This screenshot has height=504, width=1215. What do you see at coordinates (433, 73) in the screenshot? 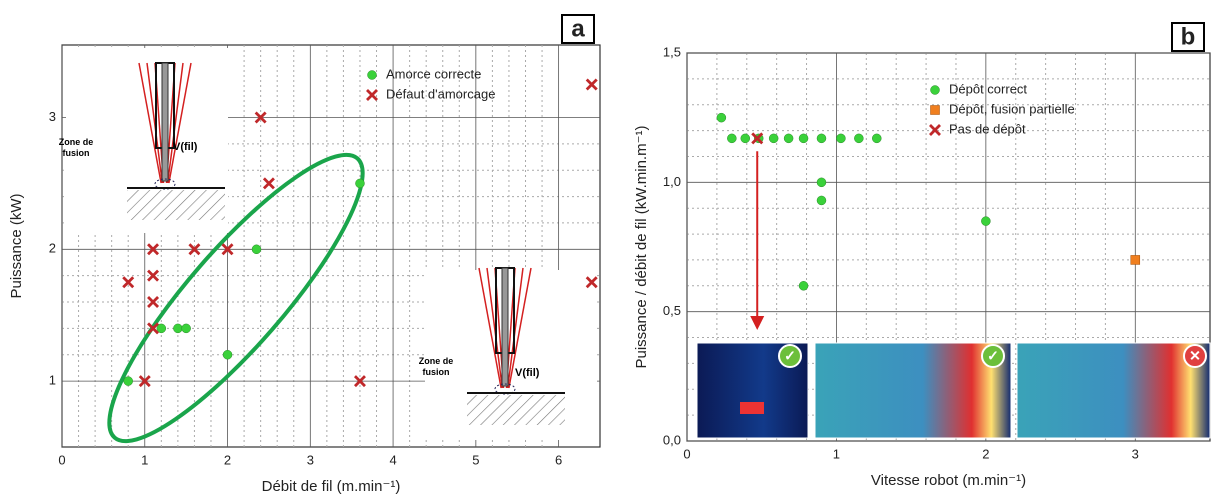
I see `legend-label: Amorce correcte` at bounding box center [433, 73].